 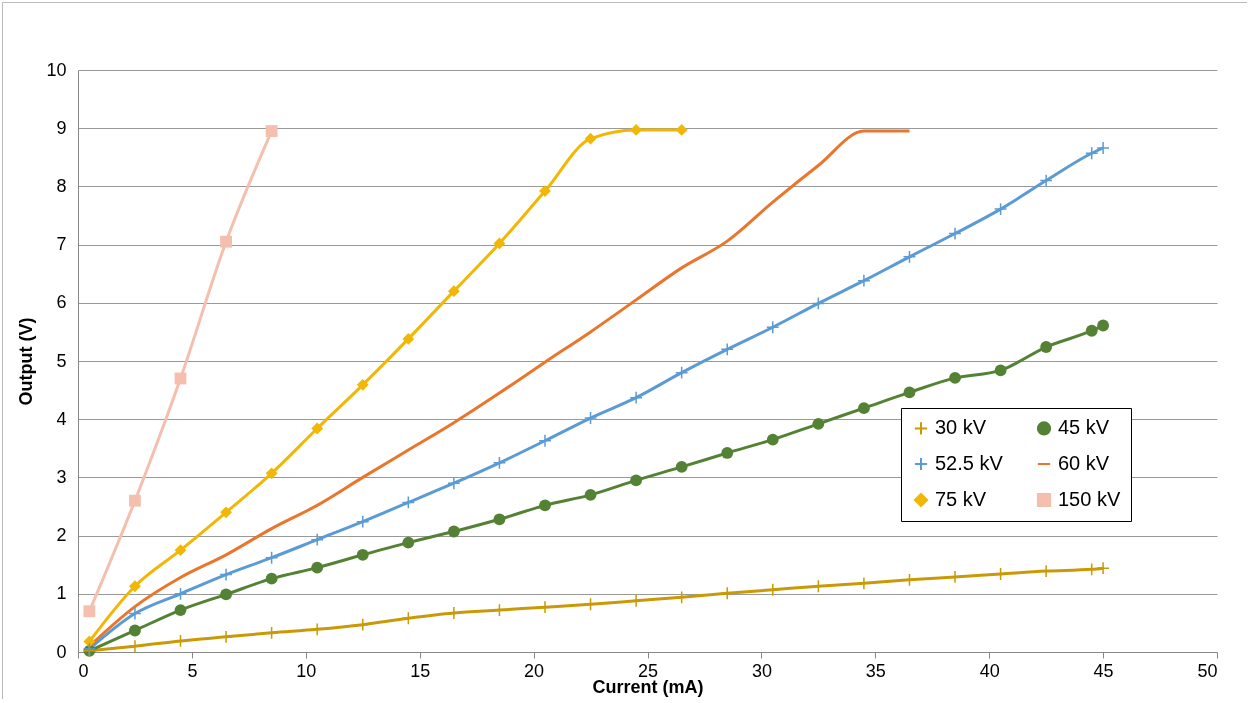 What do you see at coordinates (192, 670) in the screenshot?
I see `x-tick-label: 5` at bounding box center [192, 670].